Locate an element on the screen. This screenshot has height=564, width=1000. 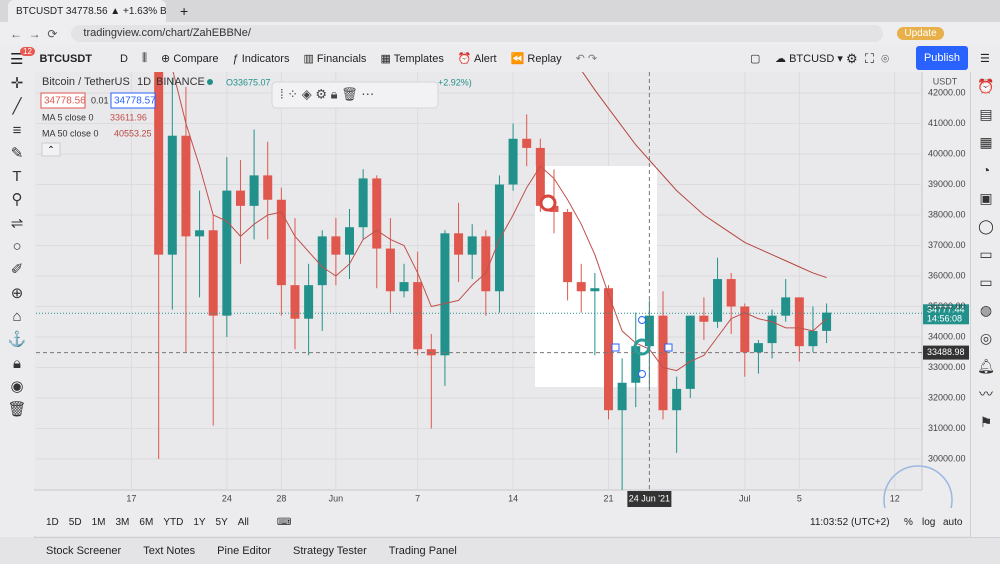
percent-toggle: % is located at coordinates (908, 522).